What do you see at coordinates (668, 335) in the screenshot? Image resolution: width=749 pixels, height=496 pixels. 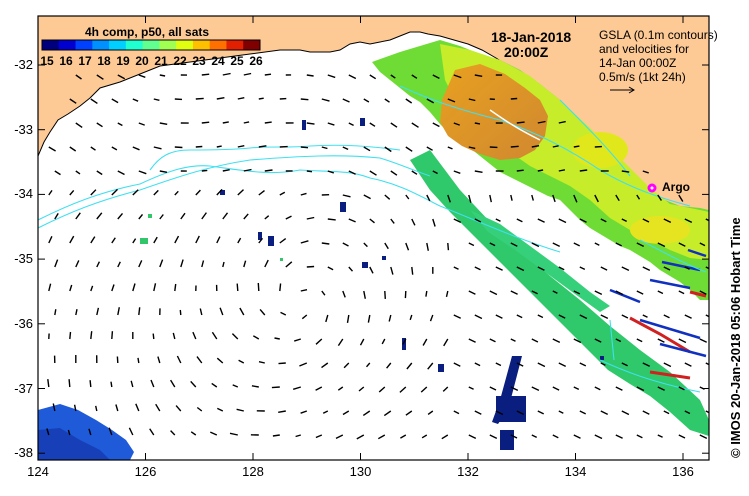 I see `sst-warm-coastal` at bounding box center [668, 335].